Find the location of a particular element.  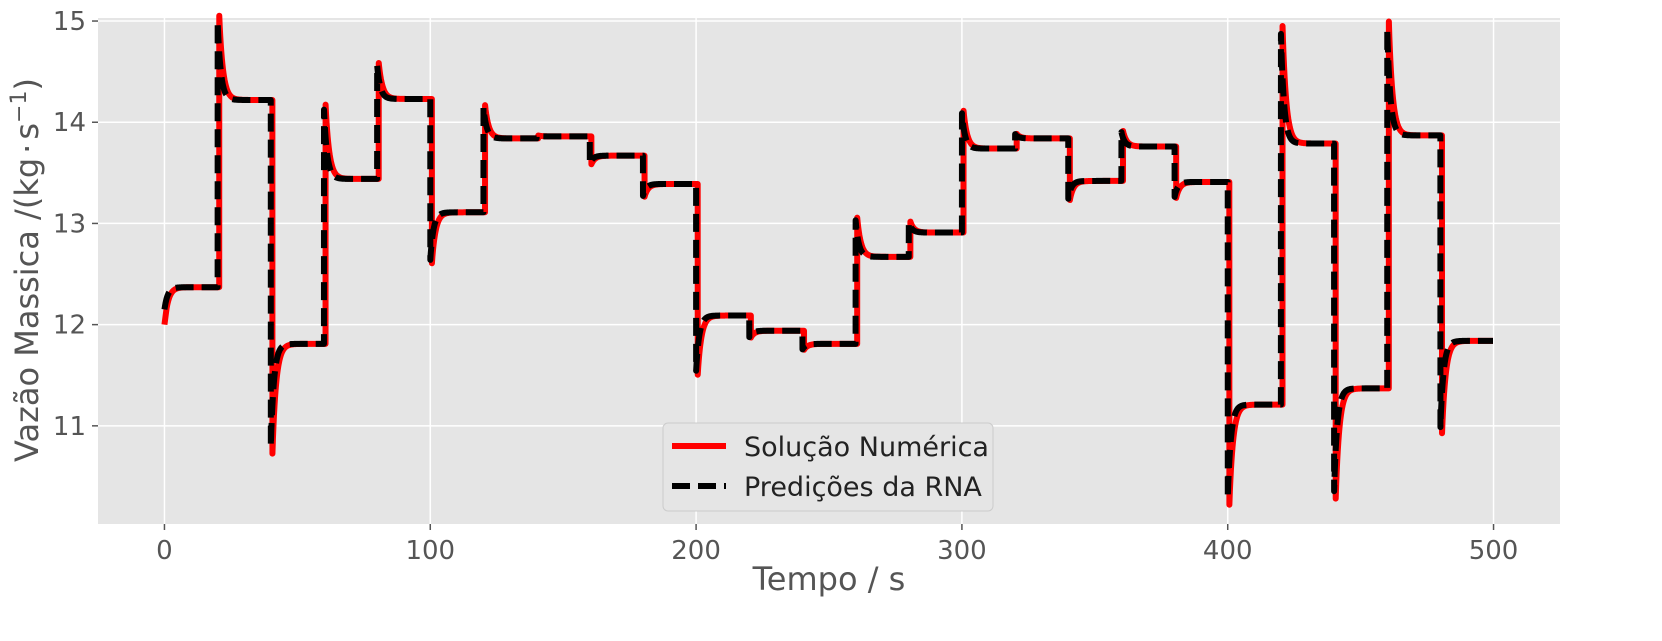

x-tick-label: 400 is located at coordinates (1228, 551).